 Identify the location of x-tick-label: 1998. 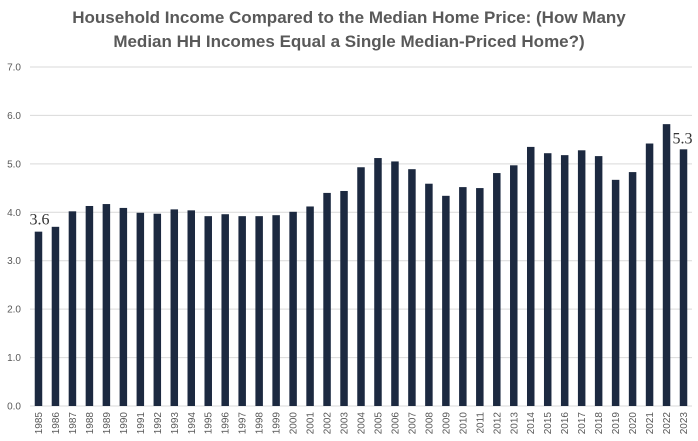
(260, 423).